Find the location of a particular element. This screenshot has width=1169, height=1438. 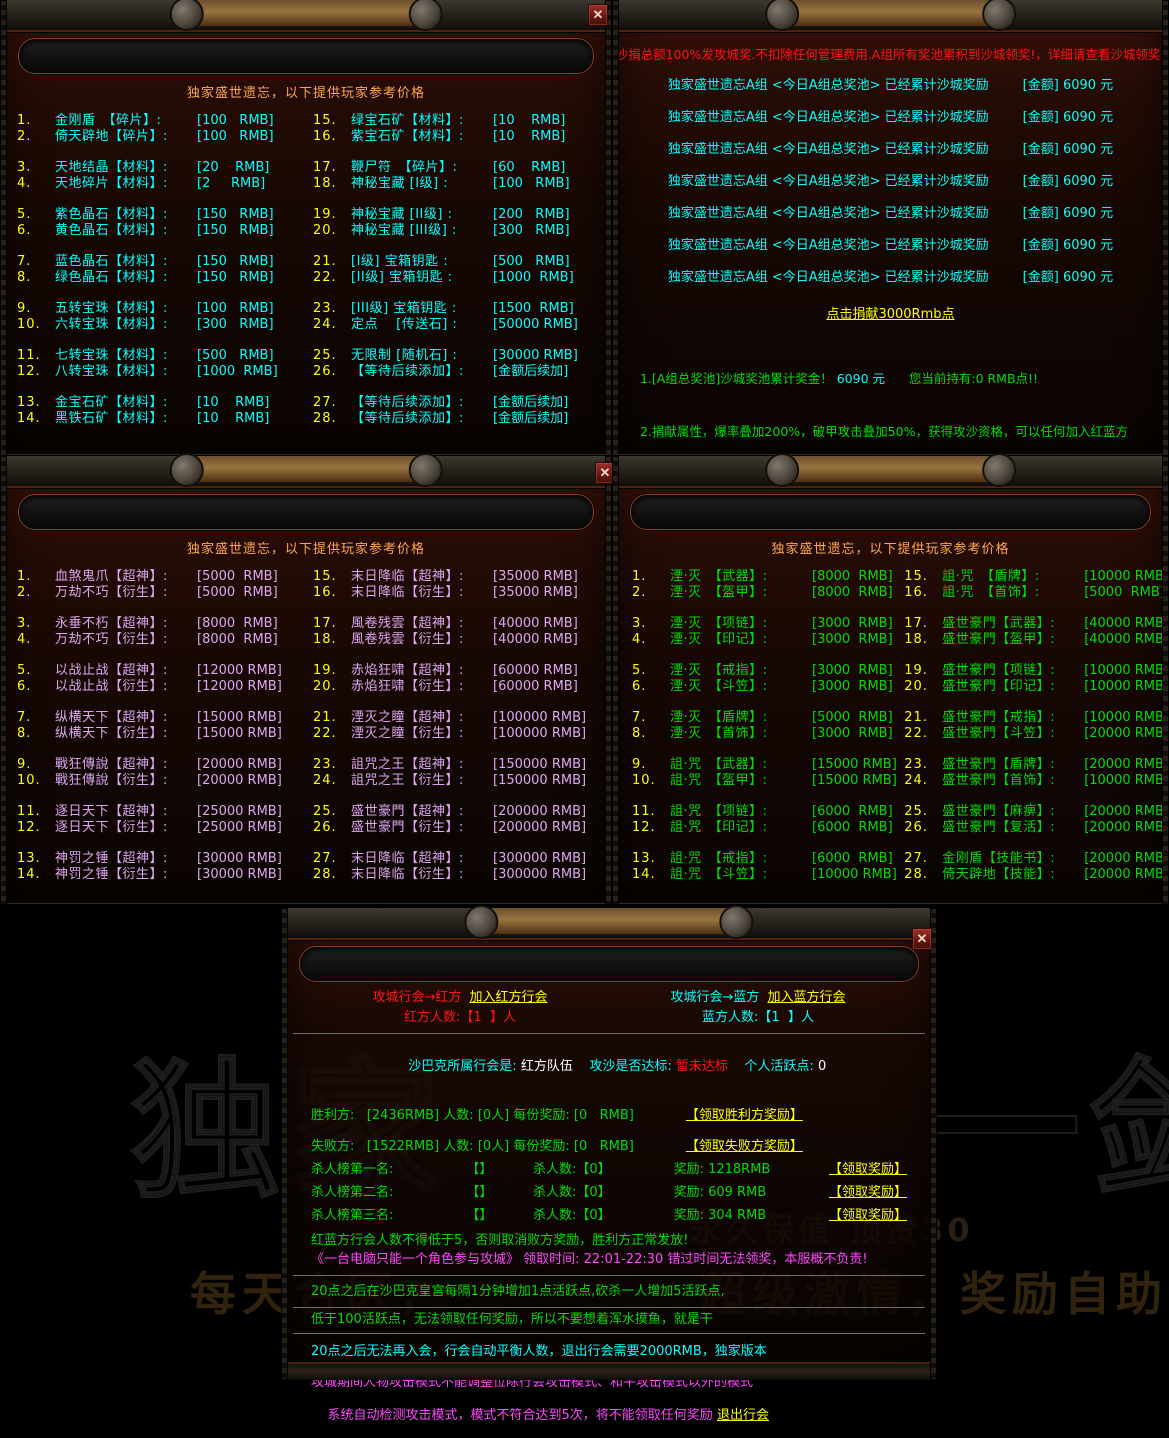

join-blue-guild-link: 加入蓝方行会 is located at coordinates (806, 997).